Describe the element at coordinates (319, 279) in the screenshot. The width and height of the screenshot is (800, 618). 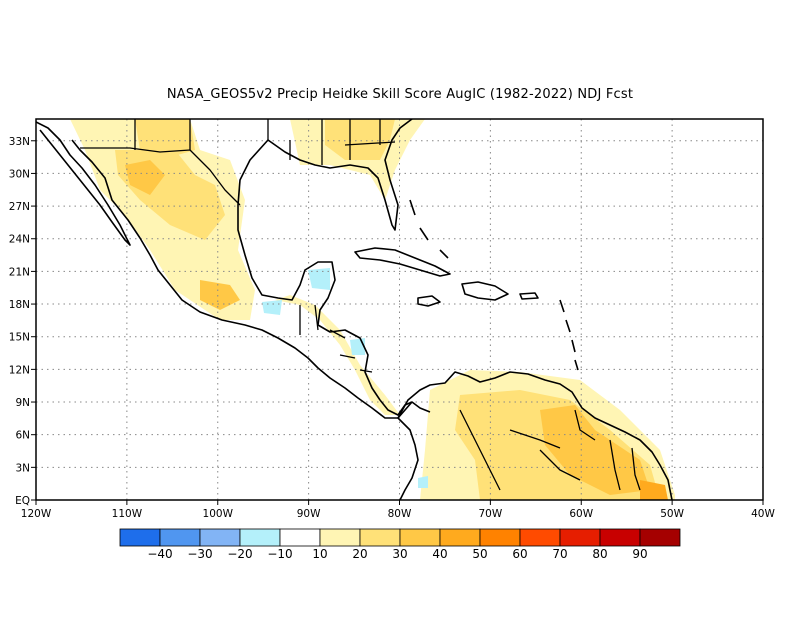
I see `shade-yucatan-blue` at that location.